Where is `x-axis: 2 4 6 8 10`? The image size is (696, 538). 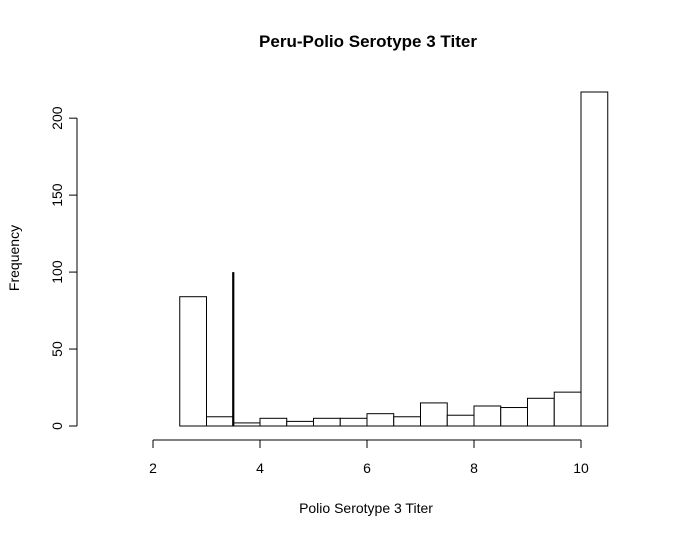 x-axis: 2 4 6 8 10 is located at coordinates (369, 457).